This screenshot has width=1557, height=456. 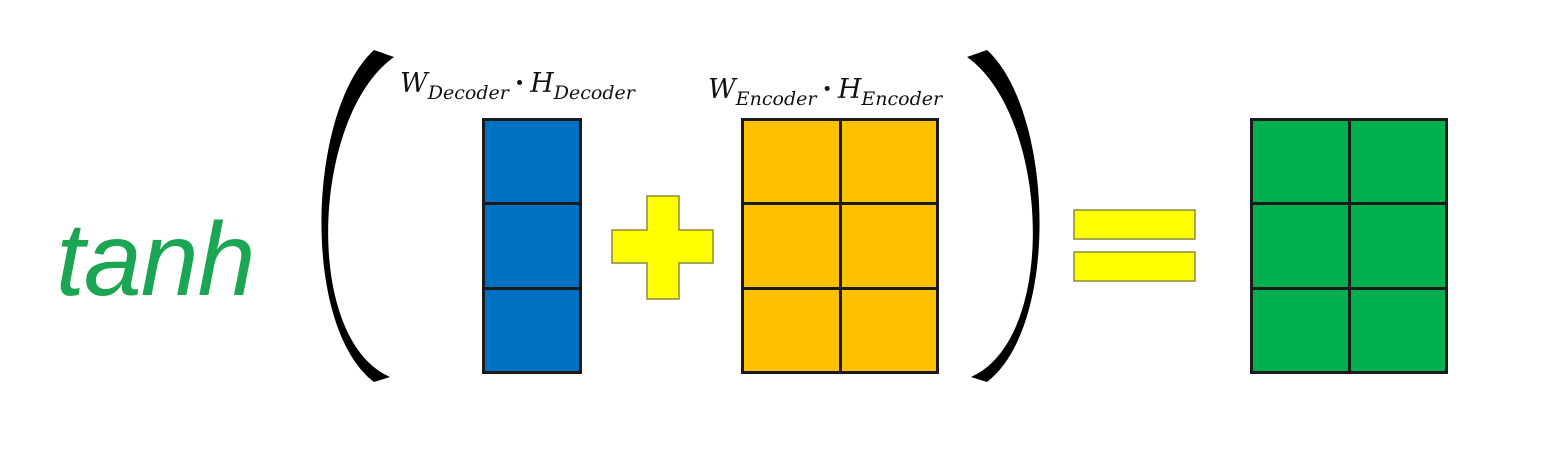 I want to click on decoder-matrix, so click(x=532, y=246).